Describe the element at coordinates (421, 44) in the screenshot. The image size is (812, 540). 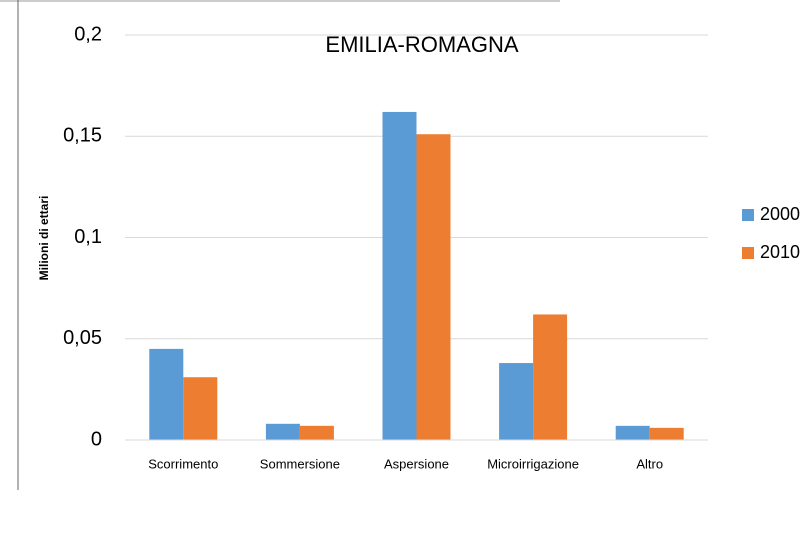
I see `chart-title: EMILIA-ROMAGNA` at that location.